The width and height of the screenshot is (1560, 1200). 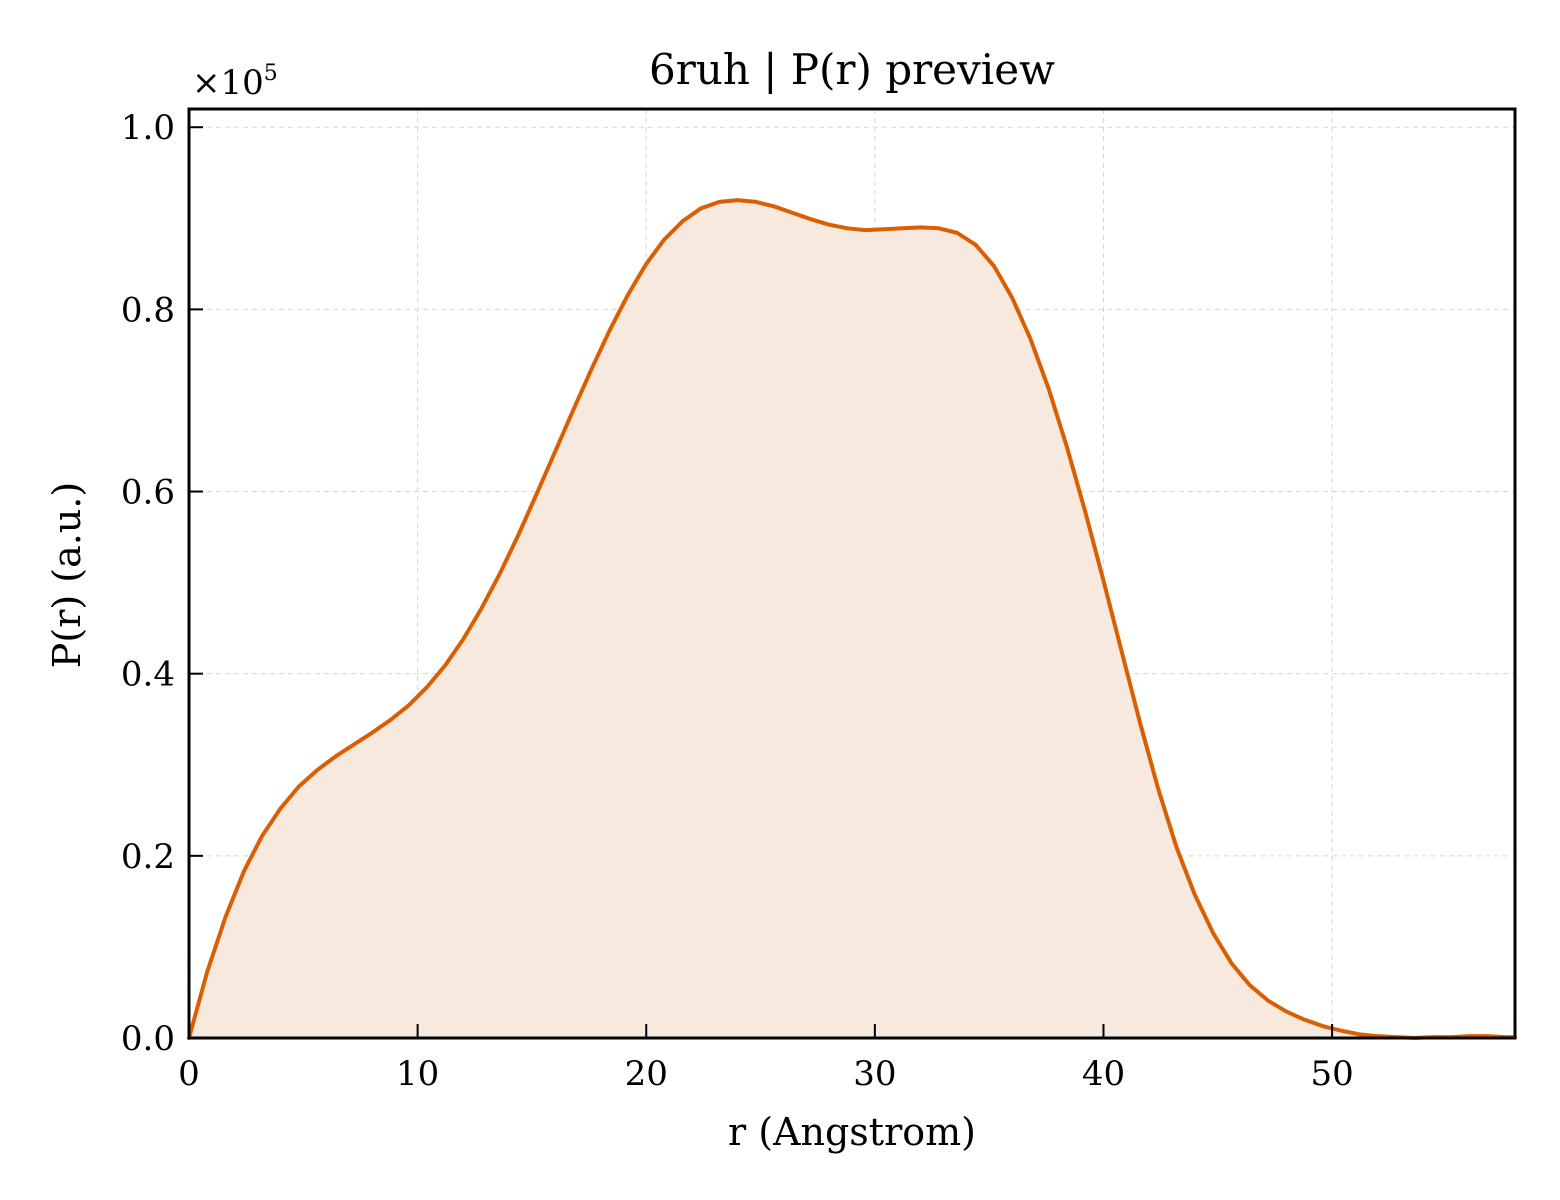 What do you see at coordinates (67, 575) in the screenshot?
I see `y-axis-label: P(r) (a.u.)` at bounding box center [67, 575].